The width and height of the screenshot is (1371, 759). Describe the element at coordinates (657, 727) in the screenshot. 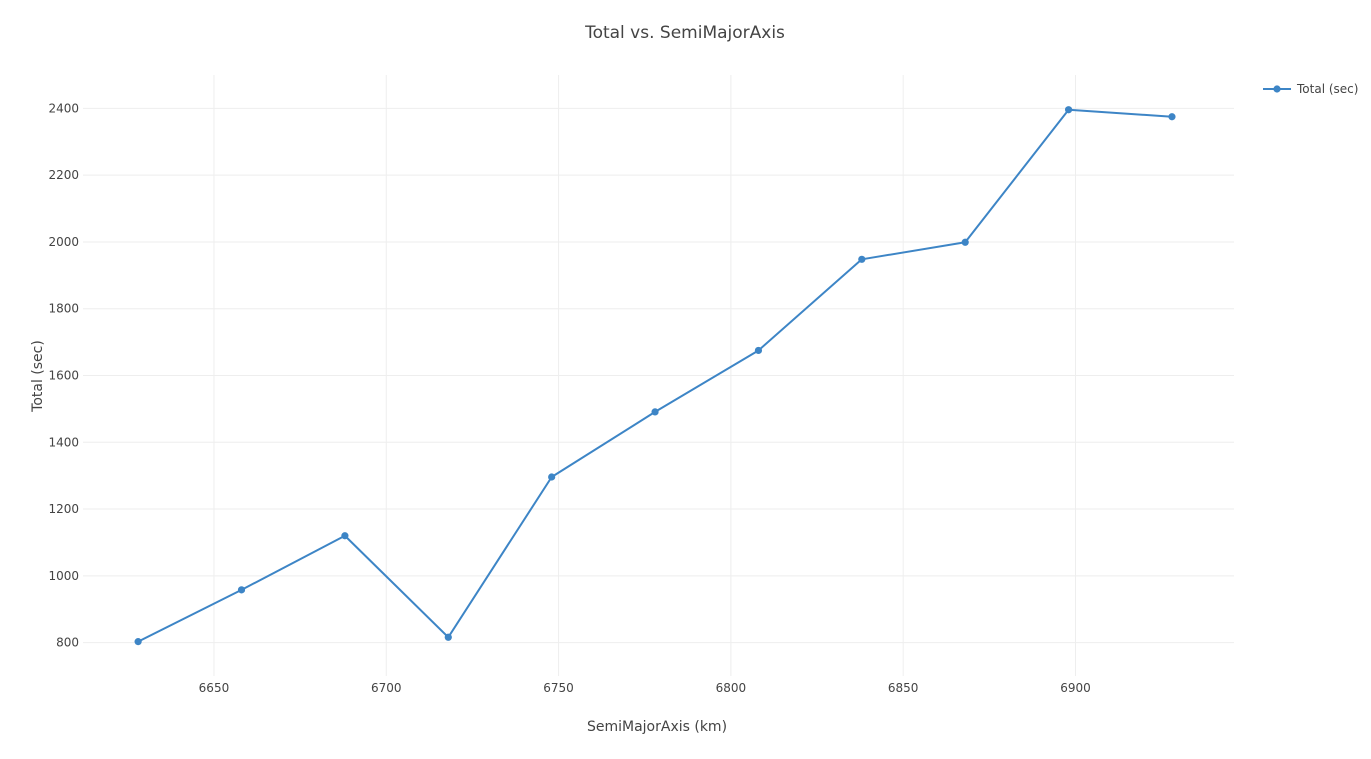

I see `x-axis-title: SemiMajorAxis (km)` at that location.